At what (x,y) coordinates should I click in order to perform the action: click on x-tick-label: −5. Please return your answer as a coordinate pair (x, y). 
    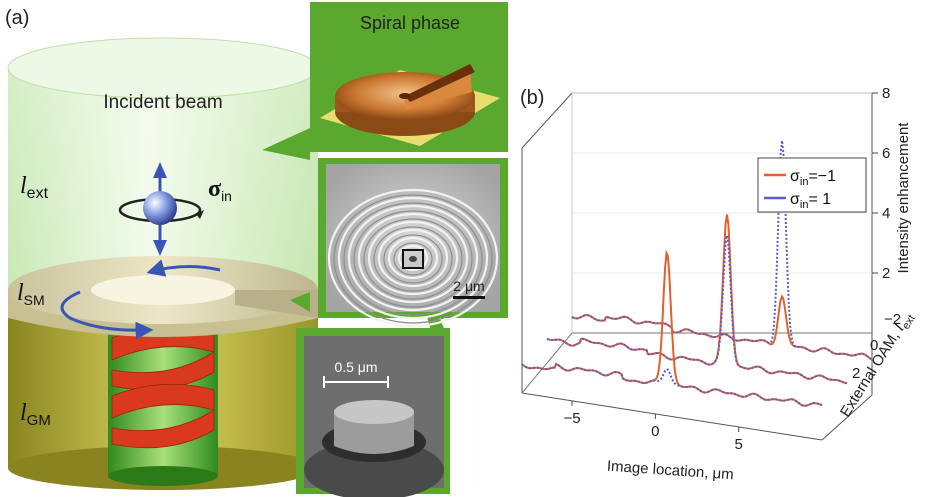
    Looking at the image, I should click on (571, 418).